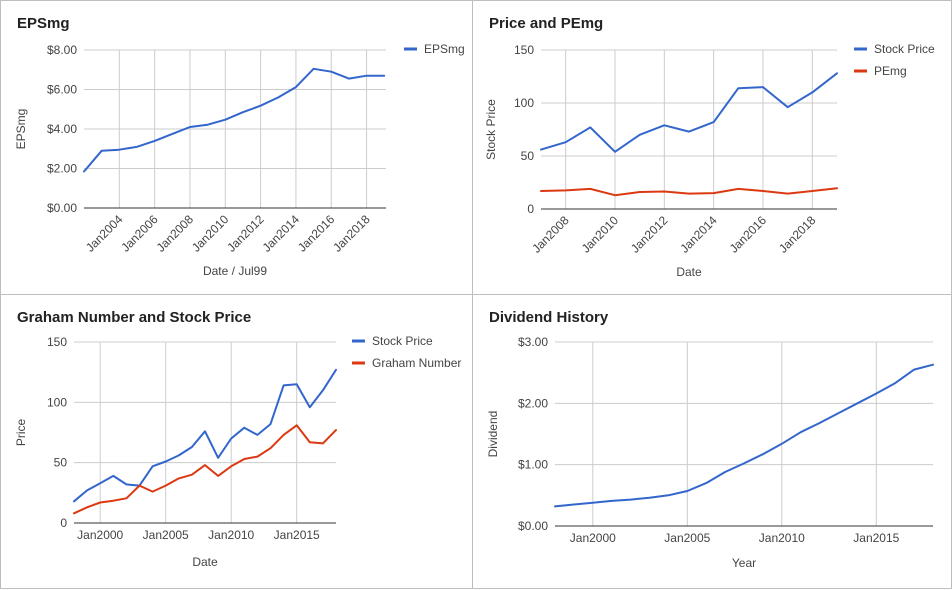 Image resolution: width=952 pixels, height=590 pixels. What do you see at coordinates (104, 233) in the screenshot?
I see `x-tick-label: Jan2004` at bounding box center [104, 233].